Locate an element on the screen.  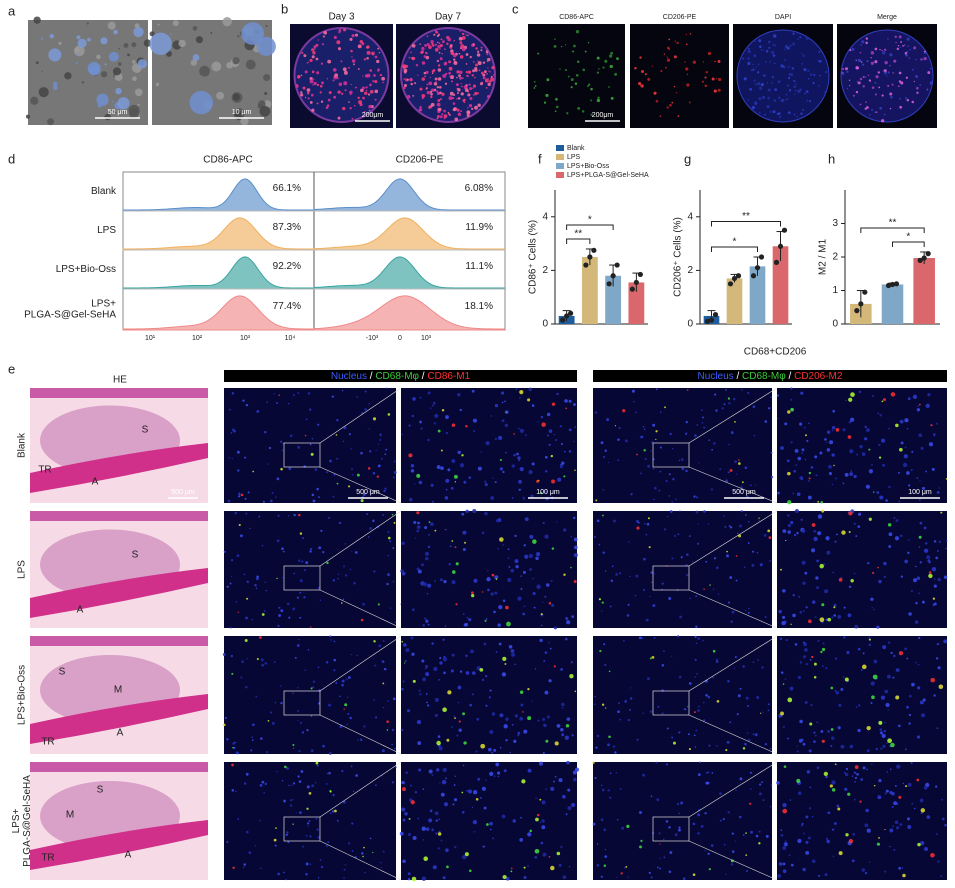
y-tick-label: 0 is located at coordinates (835, 324).